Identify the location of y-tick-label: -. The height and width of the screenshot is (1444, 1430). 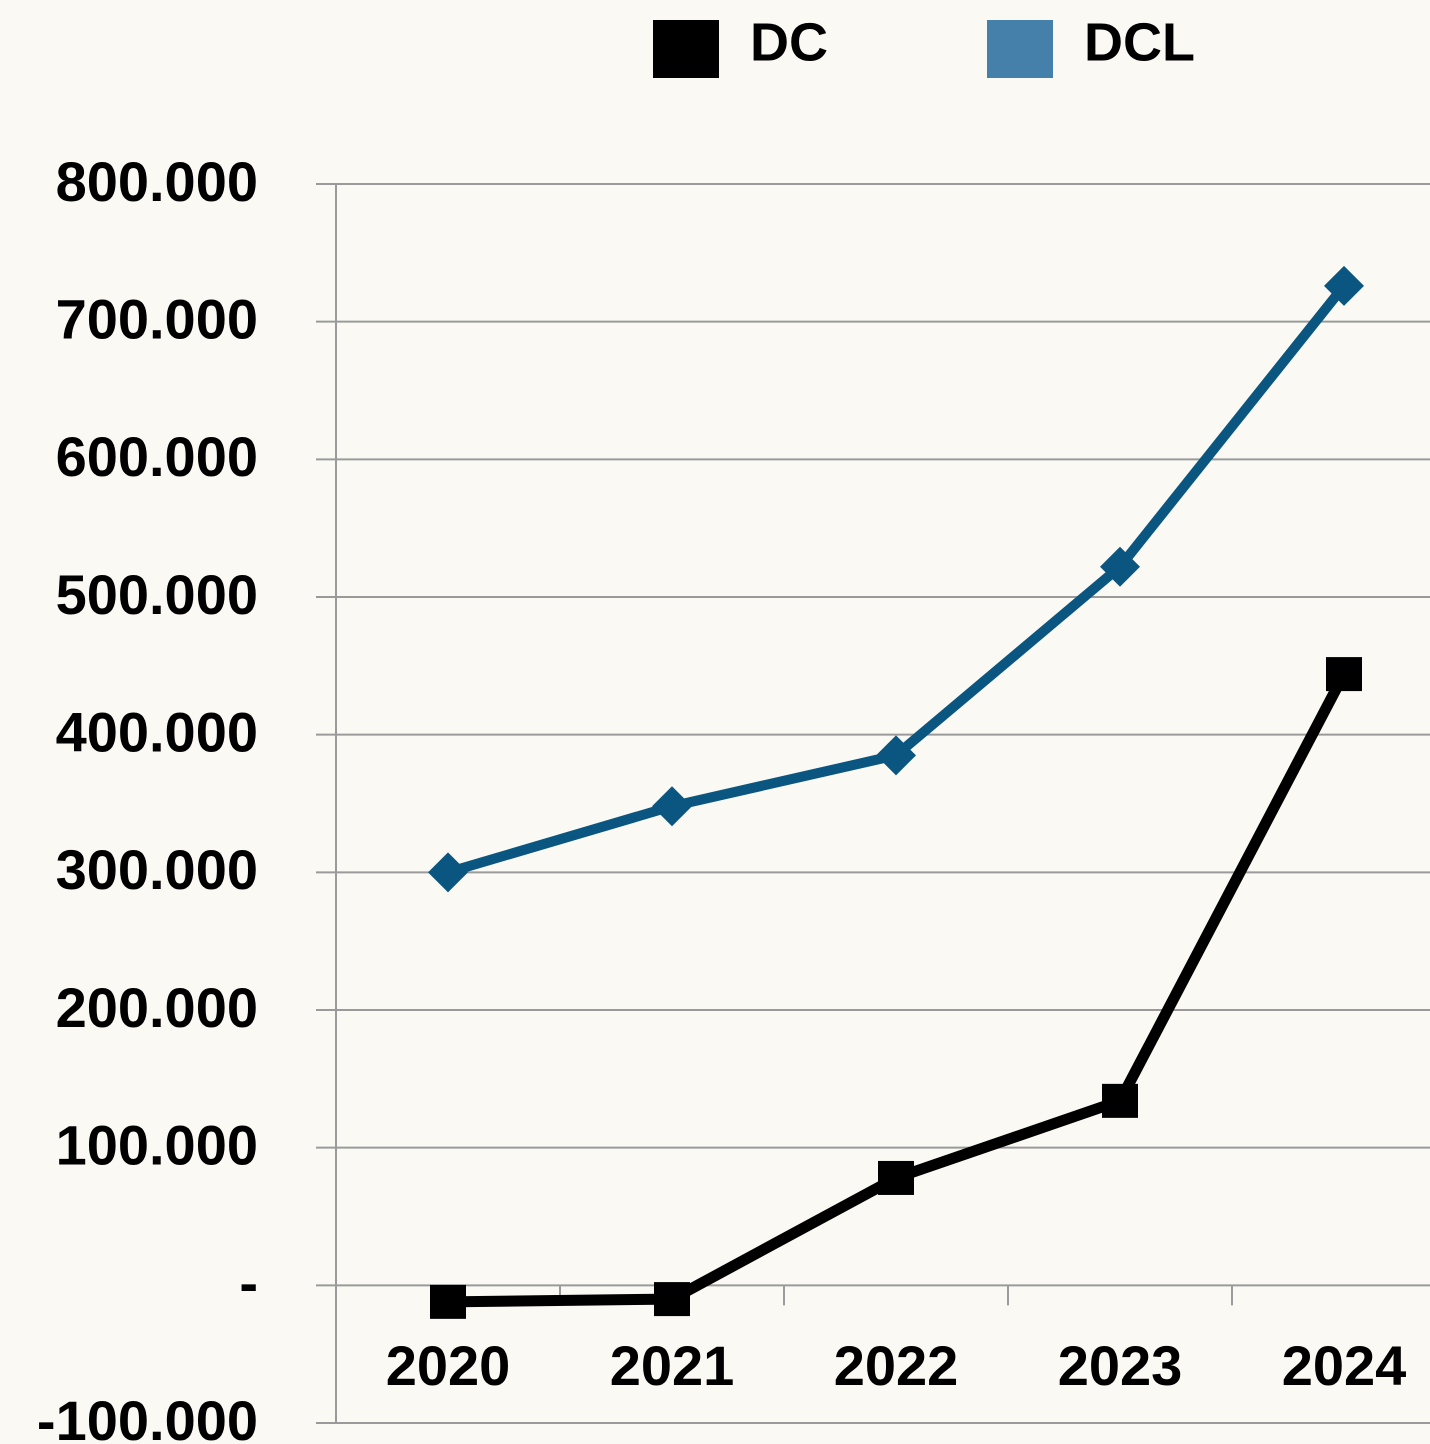
(248, 1282).